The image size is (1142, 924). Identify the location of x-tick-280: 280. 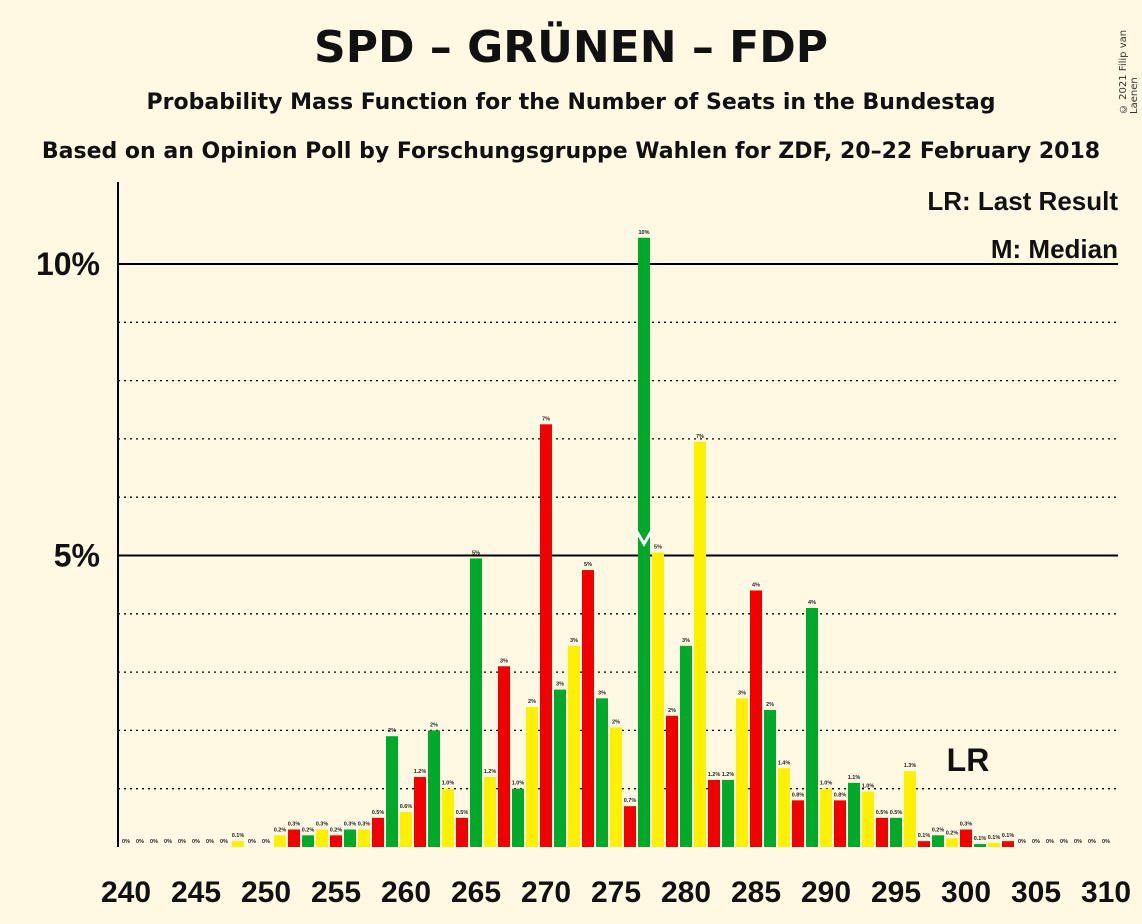
(686, 892).